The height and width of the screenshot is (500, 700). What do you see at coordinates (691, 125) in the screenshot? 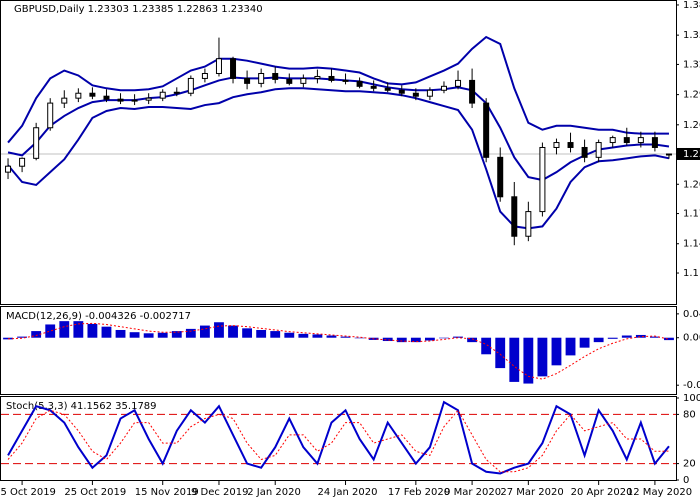
I see `y-tick-label: 1.26300` at bounding box center [691, 125].